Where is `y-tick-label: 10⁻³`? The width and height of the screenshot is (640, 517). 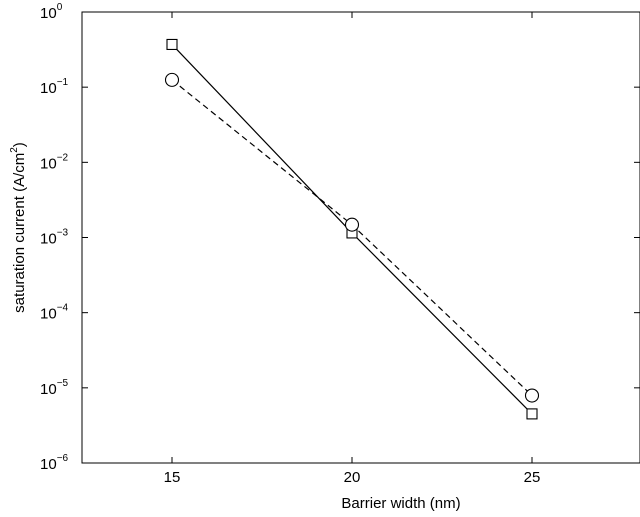
y-tick-label: 10⁻³ is located at coordinates (54, 238).